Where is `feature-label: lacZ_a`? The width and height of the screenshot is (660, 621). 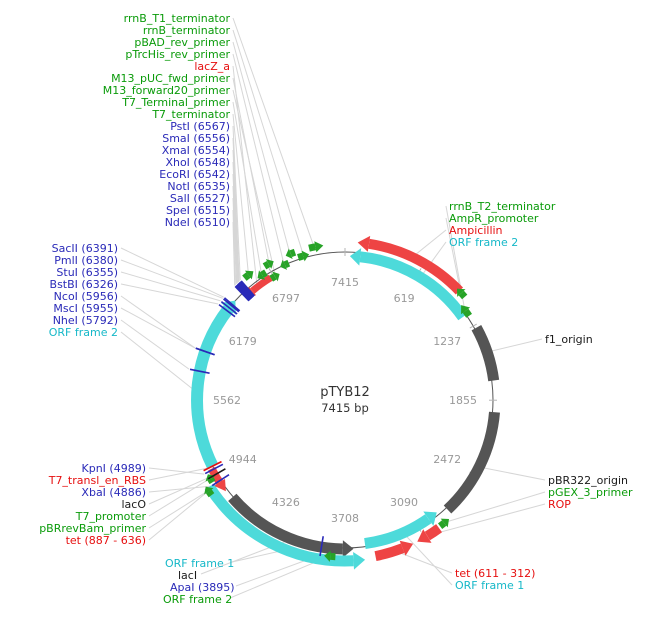
feature-label: lacZ_a is located at coordinates (212, 66).